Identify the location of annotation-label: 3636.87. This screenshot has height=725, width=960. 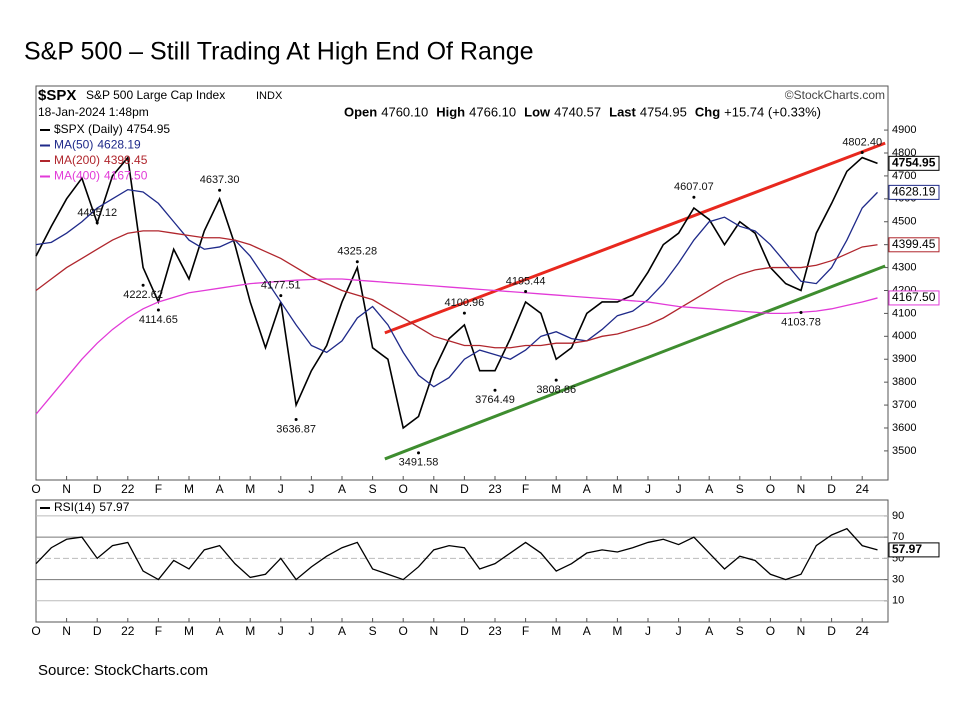
(296, 429).